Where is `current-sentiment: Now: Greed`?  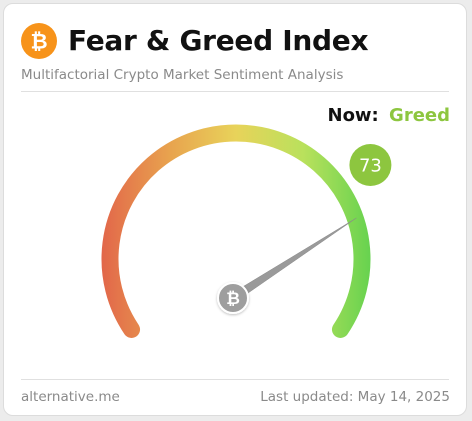 current-sentiment: Now: Greed is located at coordinates (389, 116).